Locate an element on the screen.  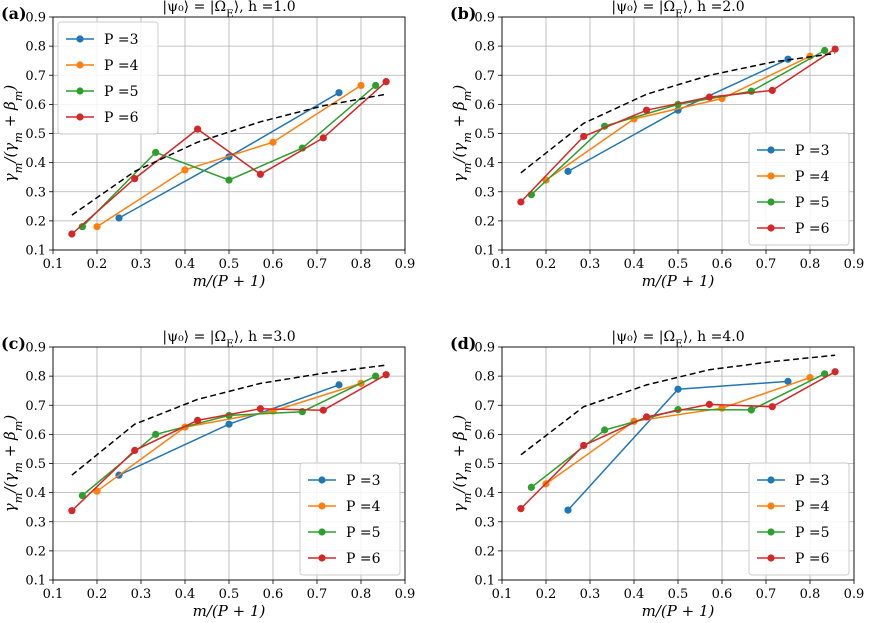
legend: P =3 P =4 P =5 P =6 is located at coordinates (350, 519).